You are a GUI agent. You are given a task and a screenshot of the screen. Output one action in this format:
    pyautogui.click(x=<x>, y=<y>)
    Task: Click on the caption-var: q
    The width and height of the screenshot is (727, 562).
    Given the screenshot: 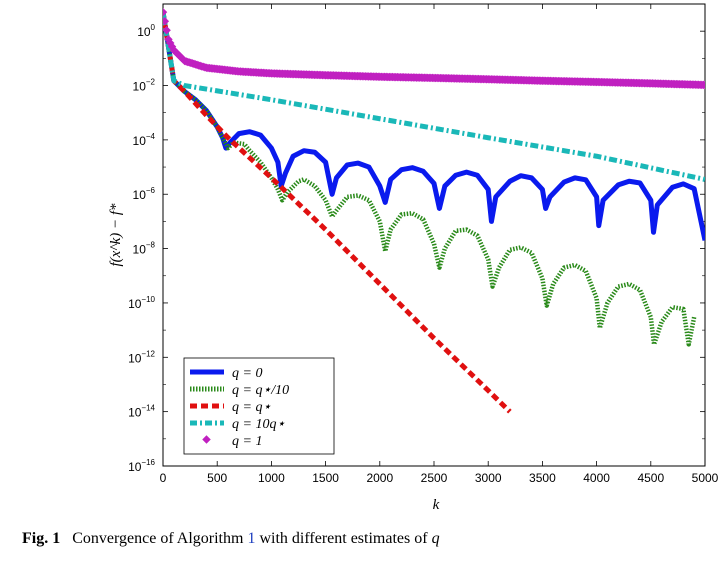 What is the action you would take?
    pyautogui.click(x=435, y=538)
    